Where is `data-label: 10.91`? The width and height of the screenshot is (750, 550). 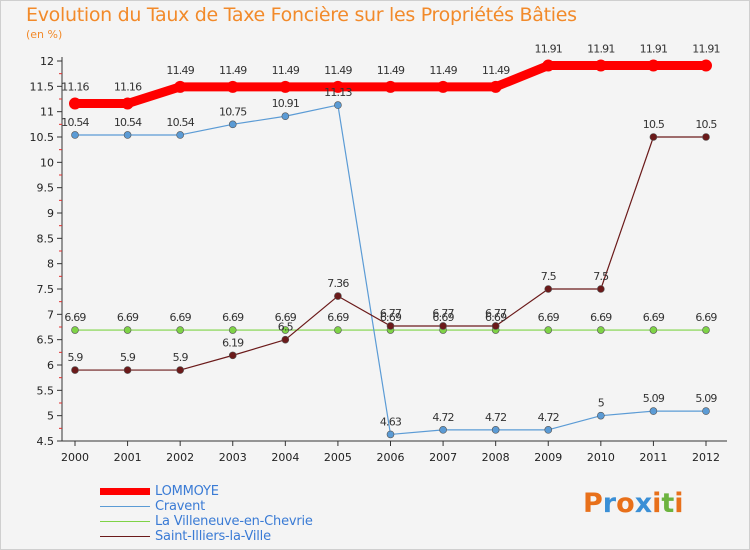 data-label: 10.91 is located at coordinates (286, 103).